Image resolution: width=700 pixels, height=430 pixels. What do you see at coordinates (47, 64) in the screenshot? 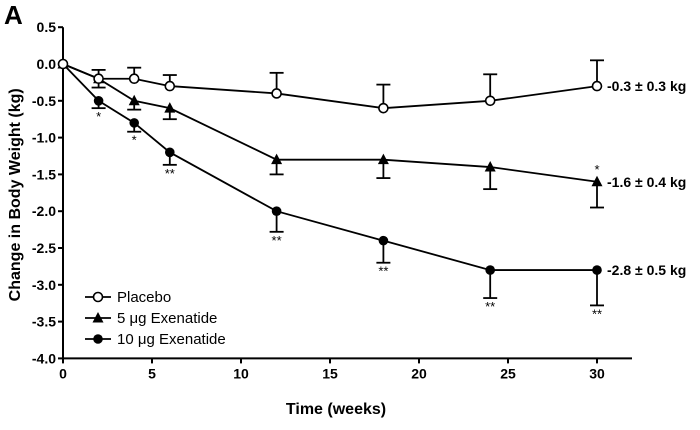
I see `y-tick-label: 0.0` at bounding box center [47, 64].